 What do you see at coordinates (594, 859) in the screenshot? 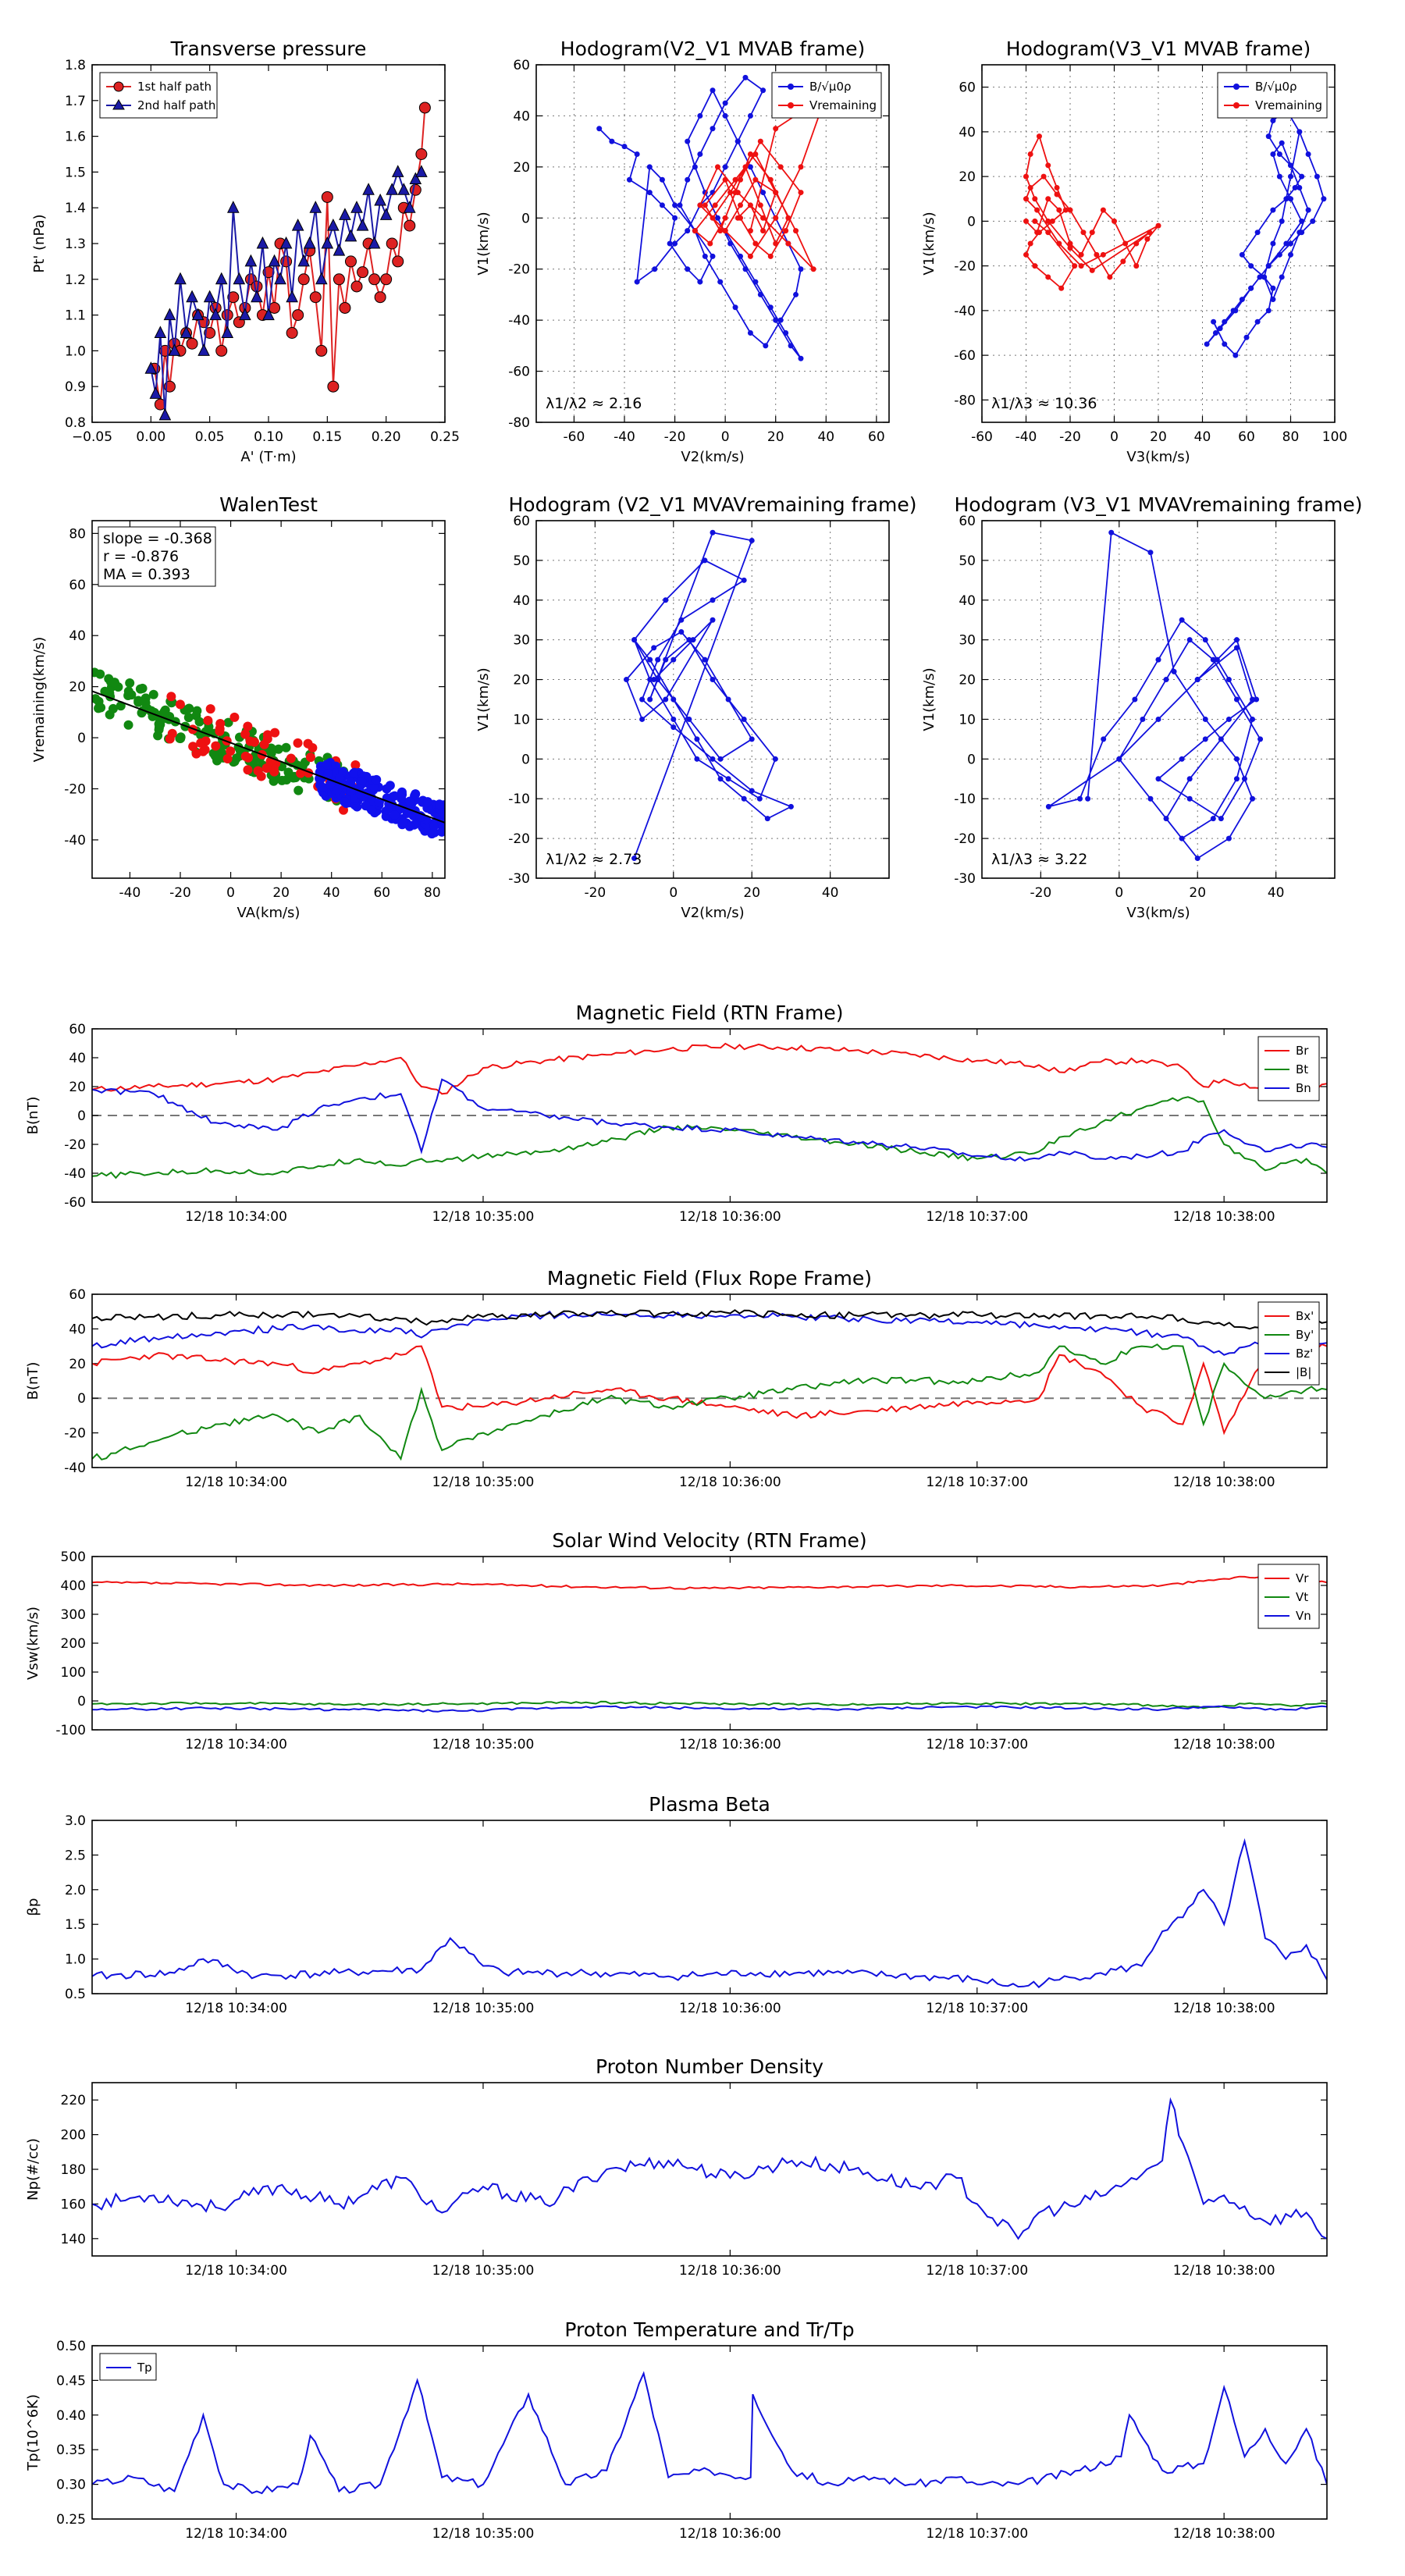
I see `hodo3-annotation: λ1/λ2 ≈ 2.73` at bounding box center [594, 859].